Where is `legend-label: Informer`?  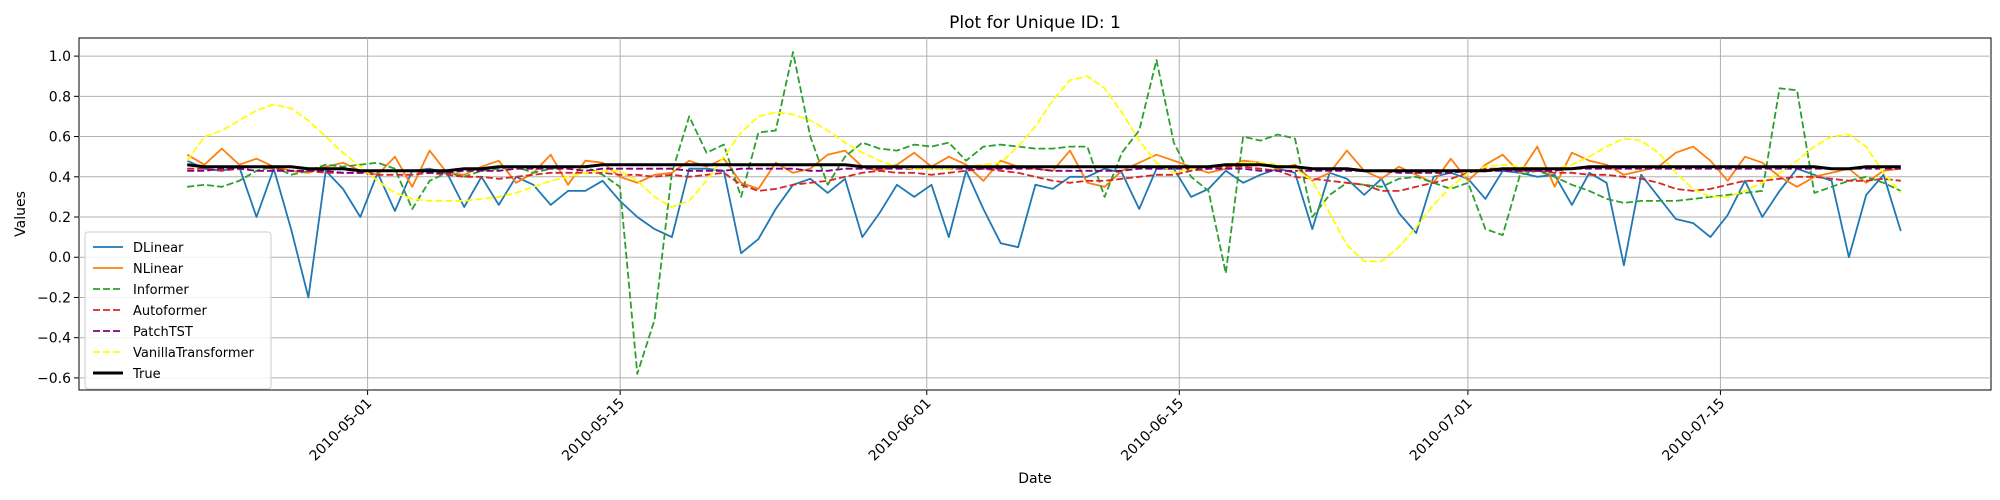
legend-label: Informer is located at coordinates (161, 290).